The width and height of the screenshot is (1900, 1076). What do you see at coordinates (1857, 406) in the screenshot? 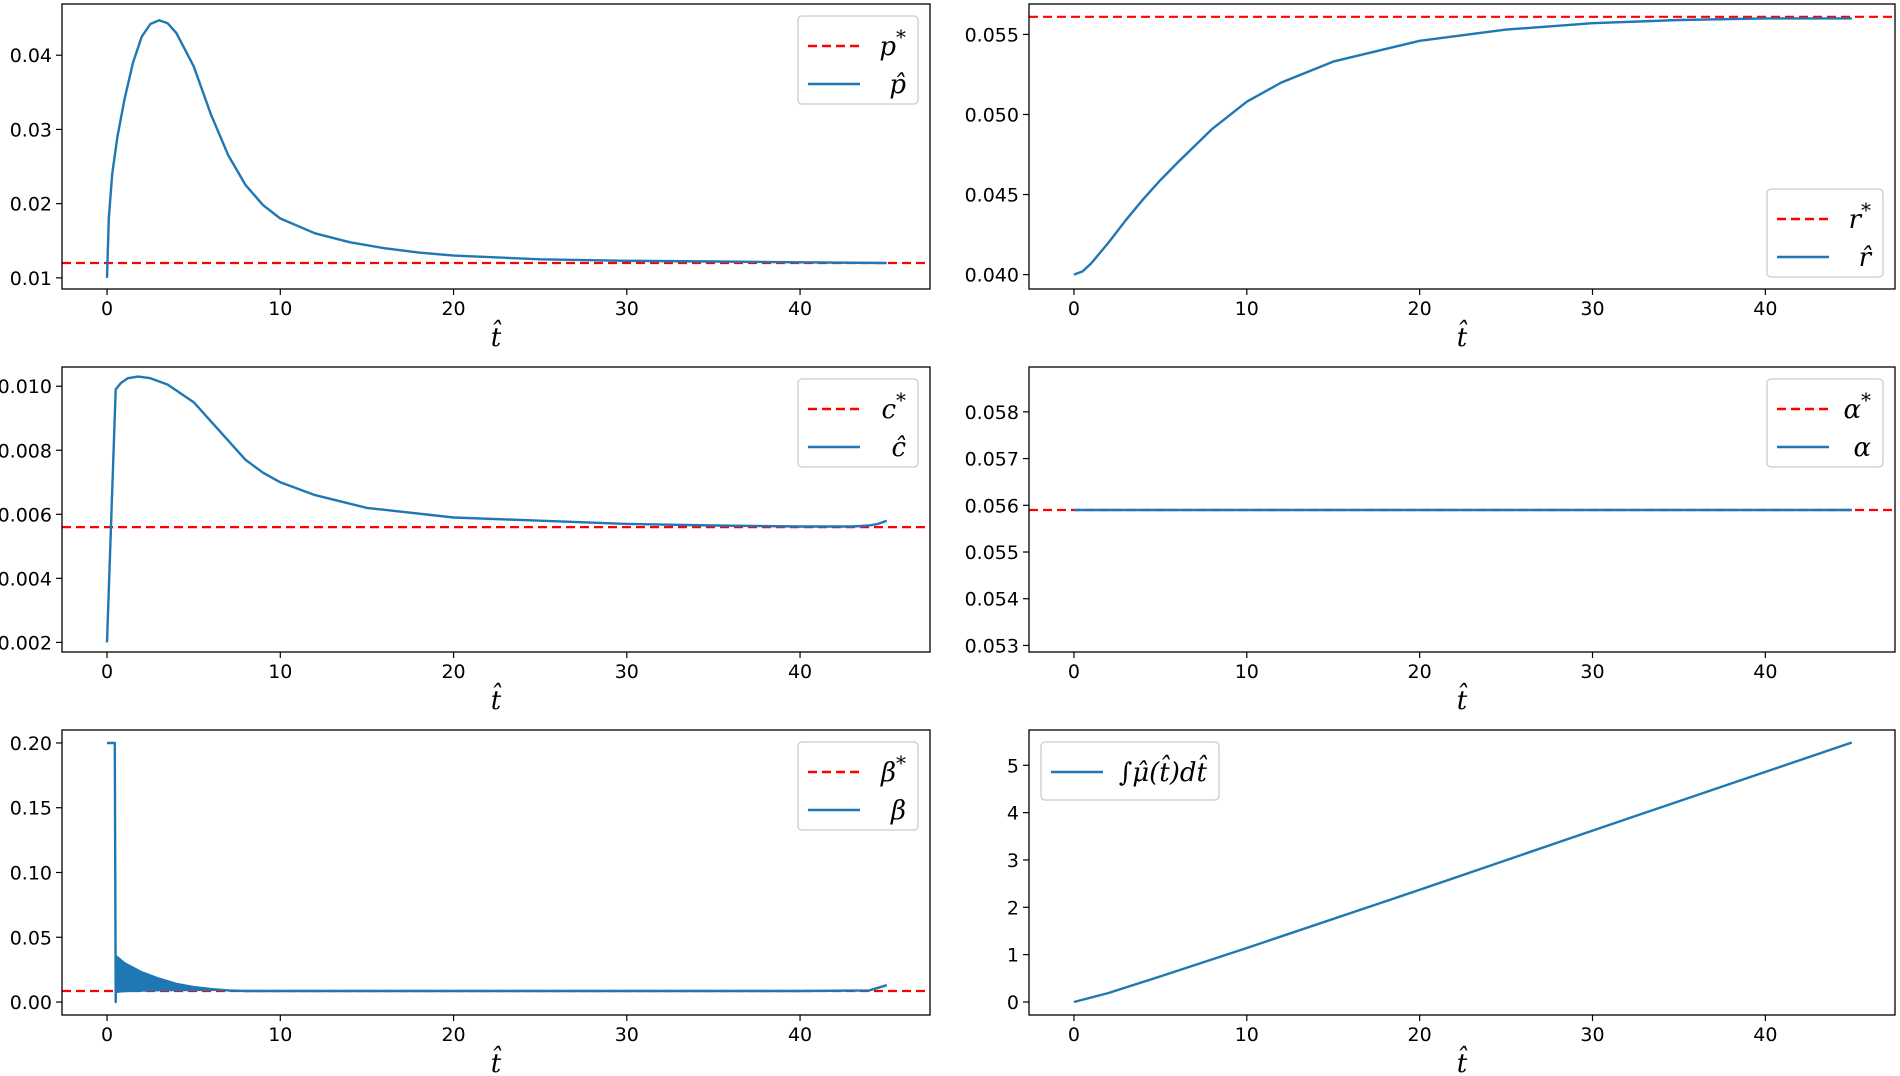
I see `legend-label-reference: α*` at bounding box center [1857, 406].